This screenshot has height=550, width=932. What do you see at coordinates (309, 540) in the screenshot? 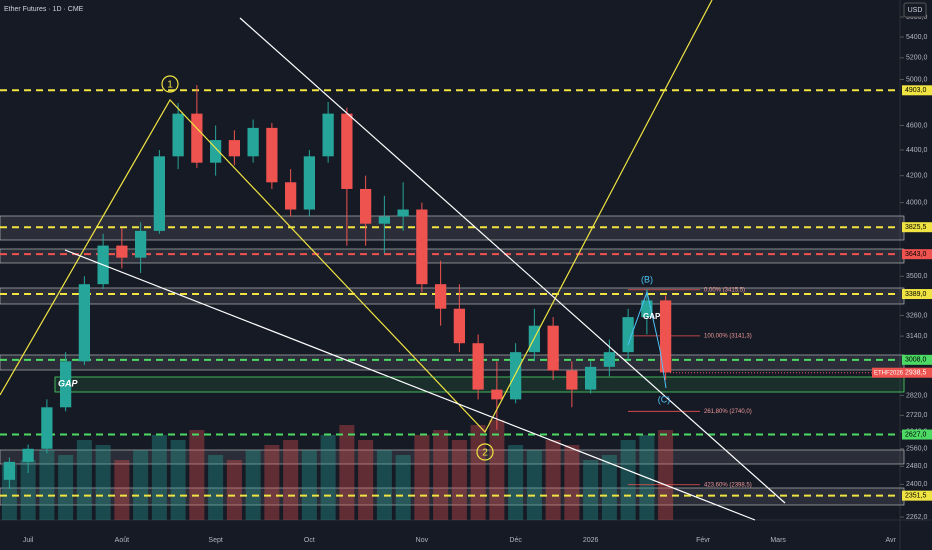
I see `x-tick-label: Oct` at bounding box center [309, 540].